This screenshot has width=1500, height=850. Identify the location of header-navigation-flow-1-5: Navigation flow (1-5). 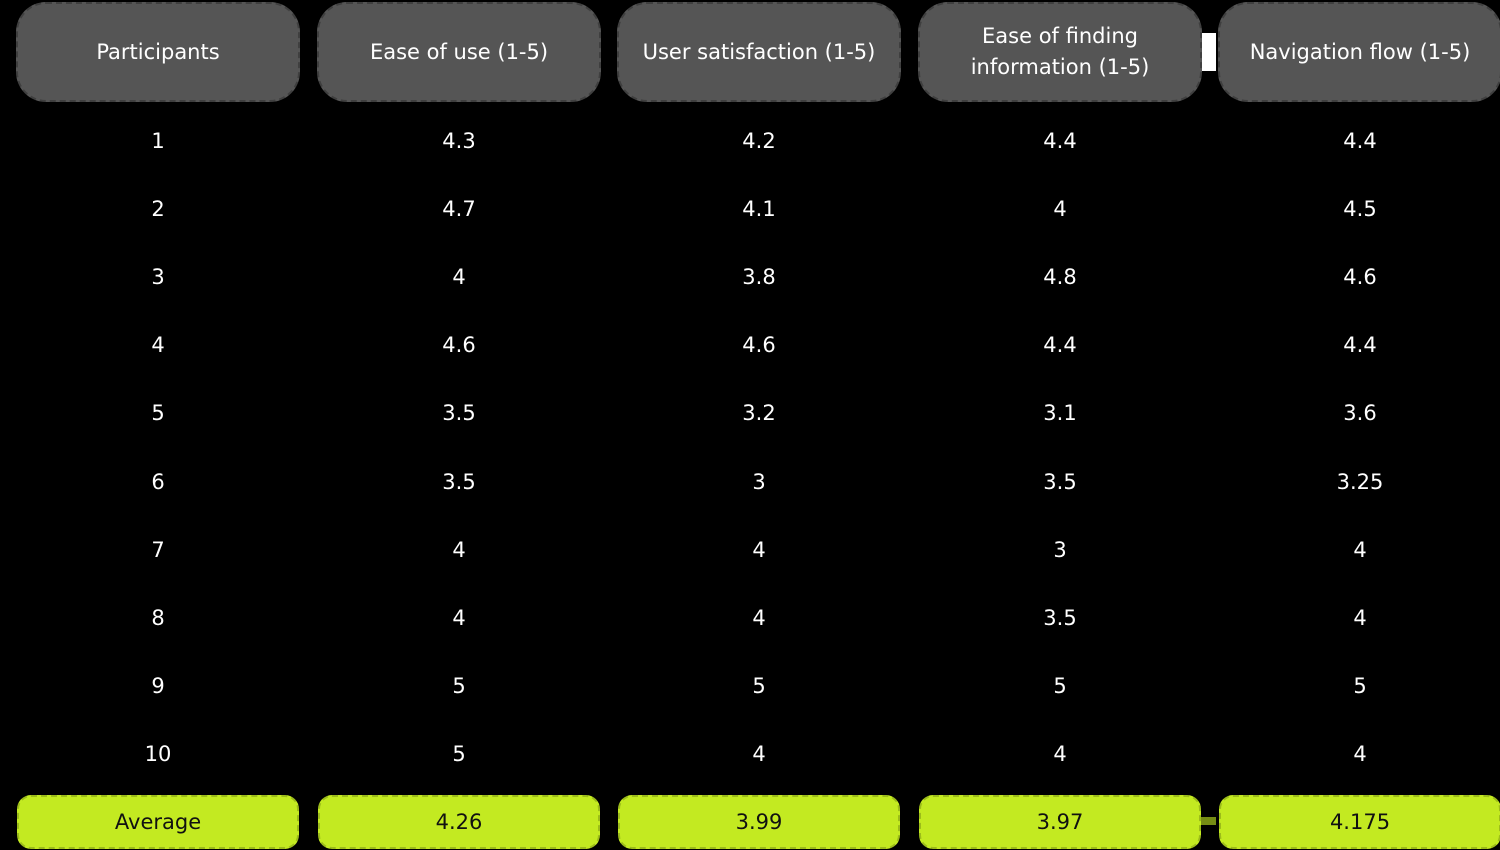
(1359, 52).